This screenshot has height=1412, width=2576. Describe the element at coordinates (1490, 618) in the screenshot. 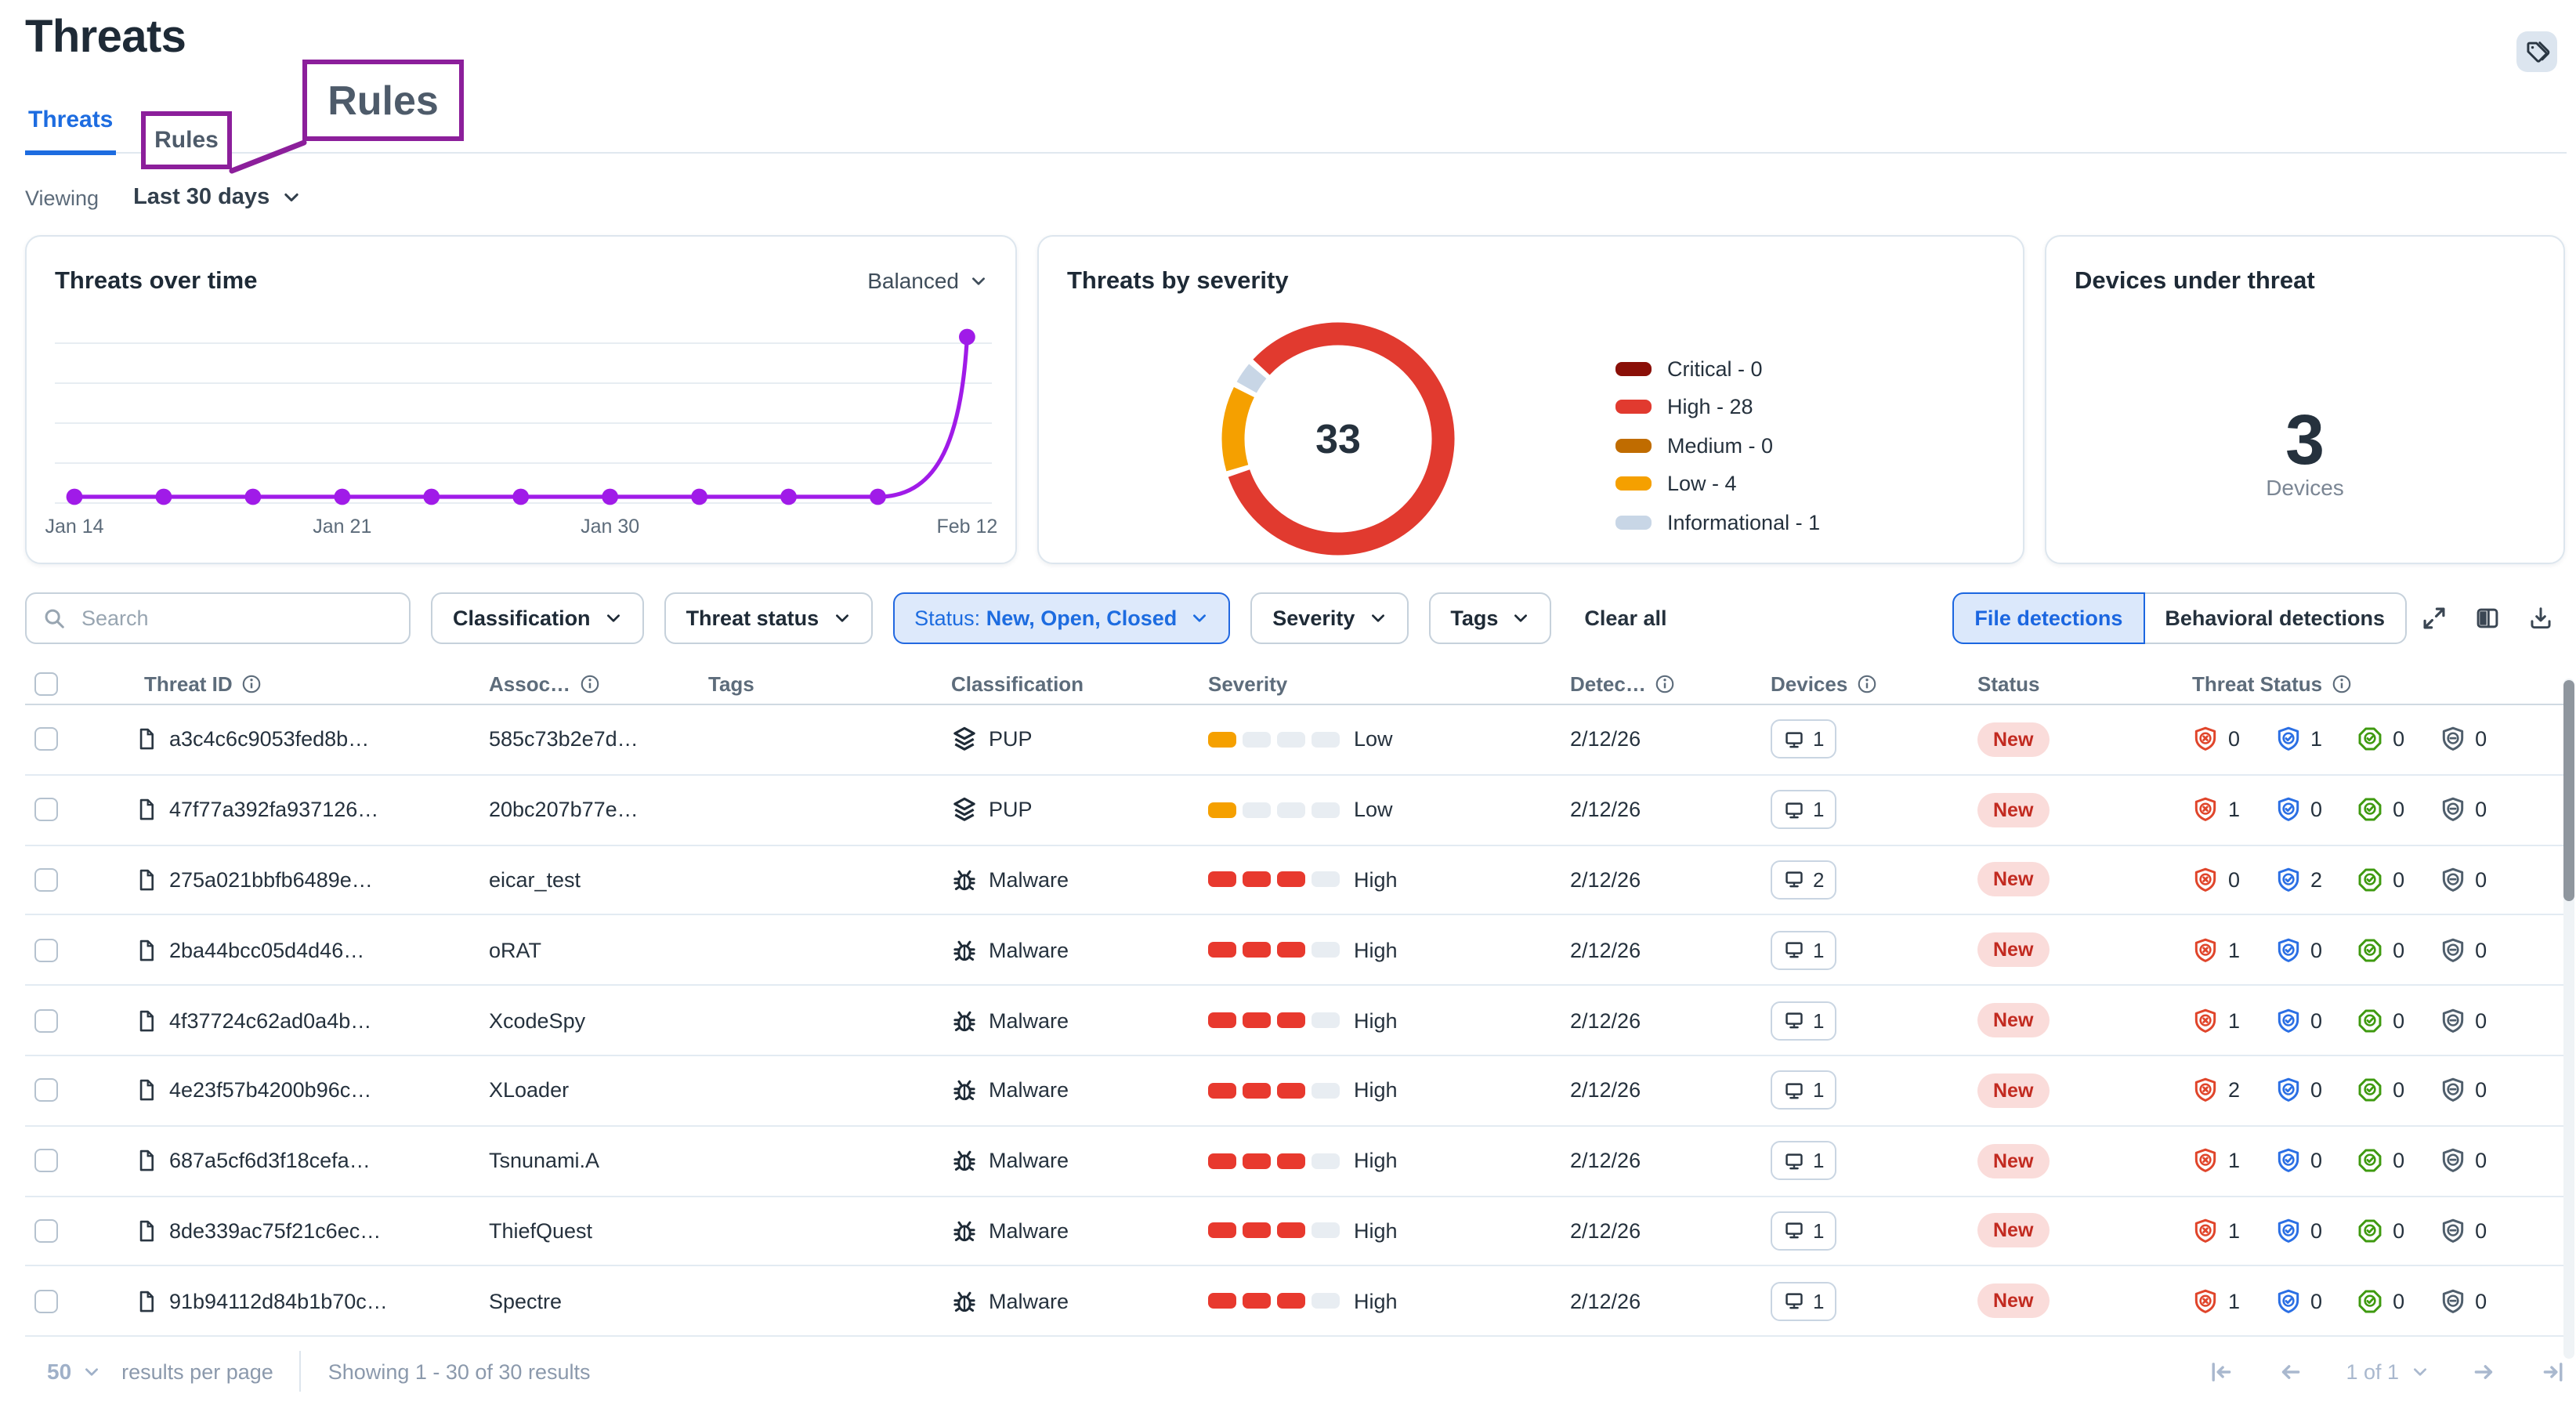

I see `tags-filter-button: Tags` at that location.